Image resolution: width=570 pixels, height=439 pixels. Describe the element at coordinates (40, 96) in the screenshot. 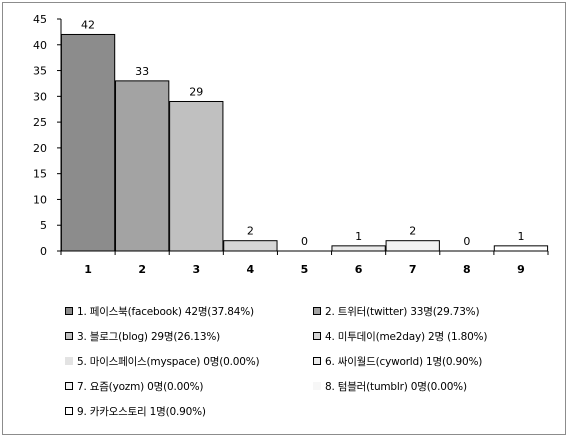

I see `y-tick-label: 30` at that location.